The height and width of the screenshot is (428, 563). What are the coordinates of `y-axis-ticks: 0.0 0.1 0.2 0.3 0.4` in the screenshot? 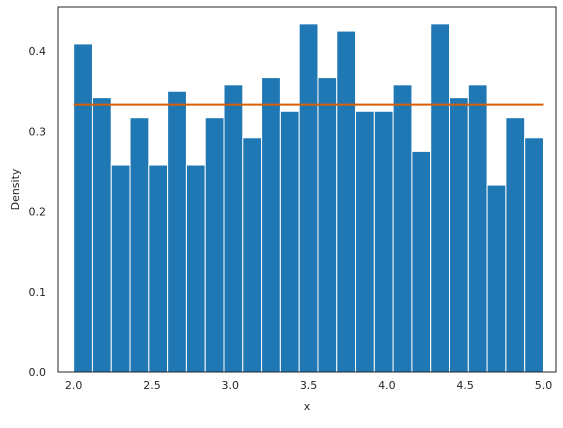 It's located at (38, 212).